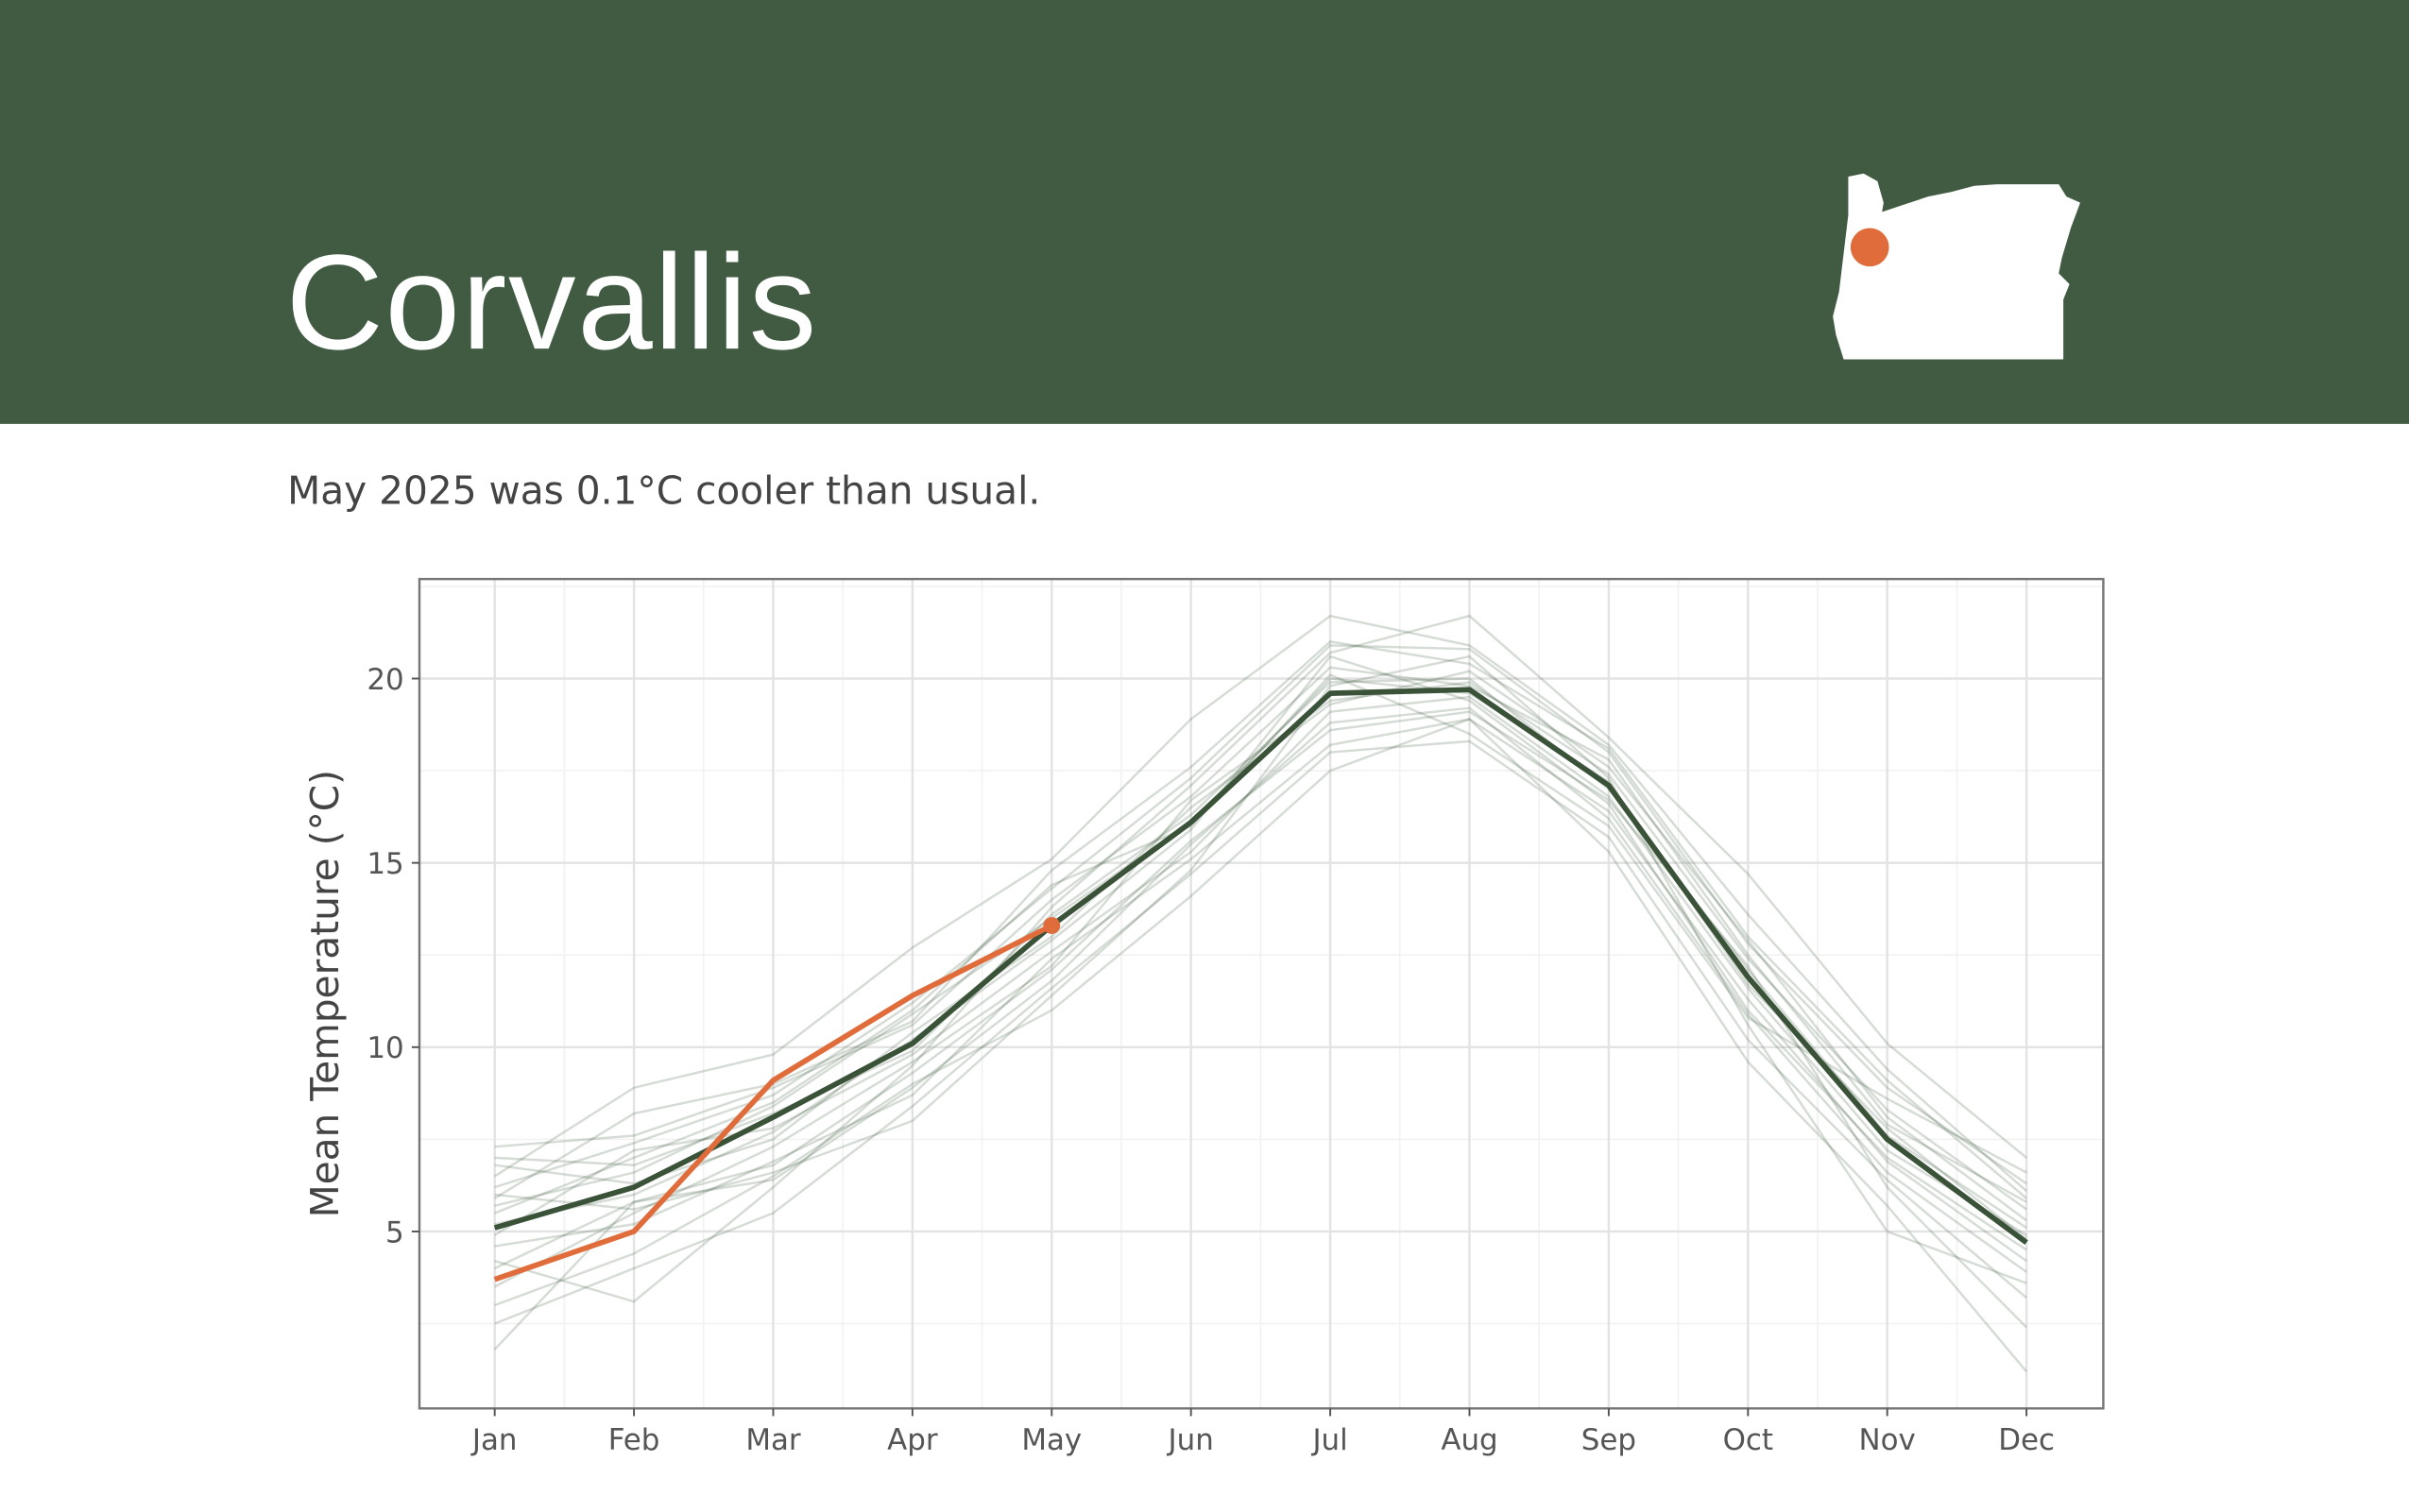  Describe the element at coordinates (1190, 1440) in the screenshot. I see `x-tick-label: Jun` at that location.